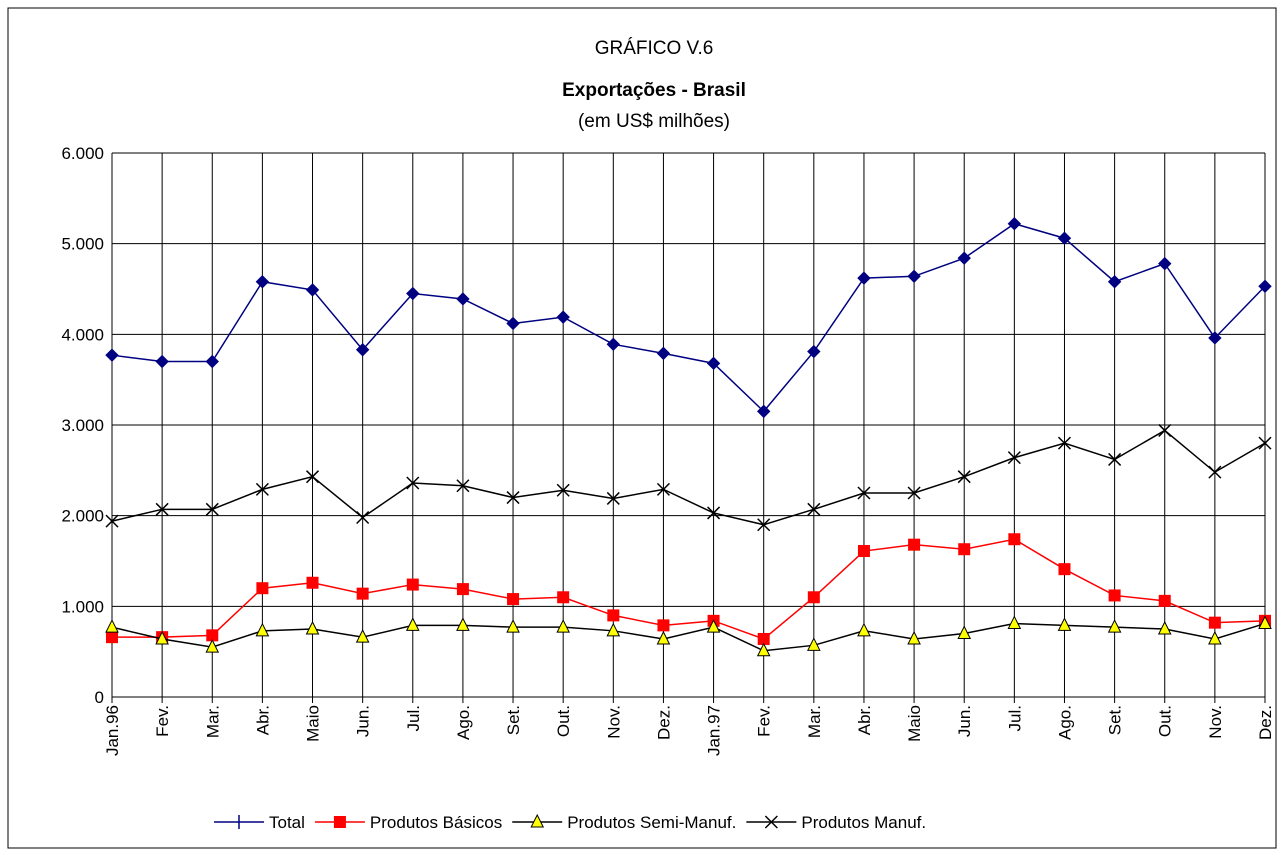 This screenshot has height=861, width=1282. What do you see at coordinates (654, 121) in the screenshot?
I see `y-axis-label: (em US$ milhões)` at bounding box center [654, 121].